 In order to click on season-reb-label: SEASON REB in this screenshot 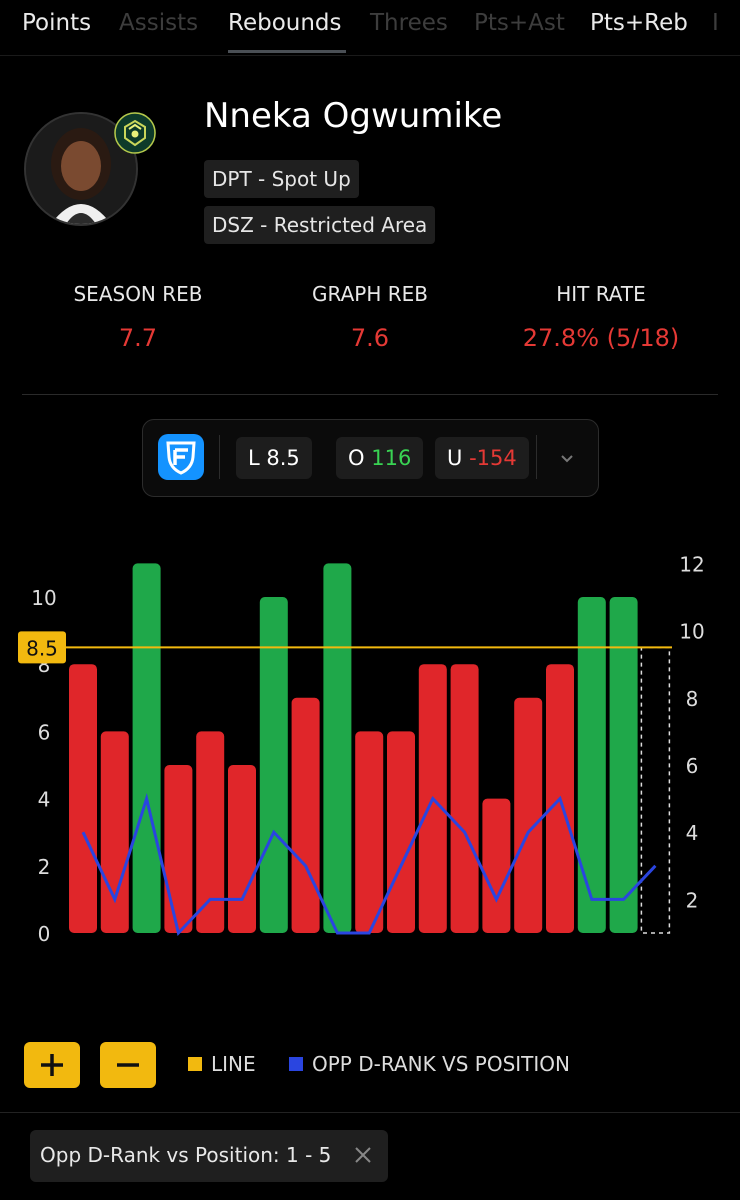, I will do `click(138, 294)`.